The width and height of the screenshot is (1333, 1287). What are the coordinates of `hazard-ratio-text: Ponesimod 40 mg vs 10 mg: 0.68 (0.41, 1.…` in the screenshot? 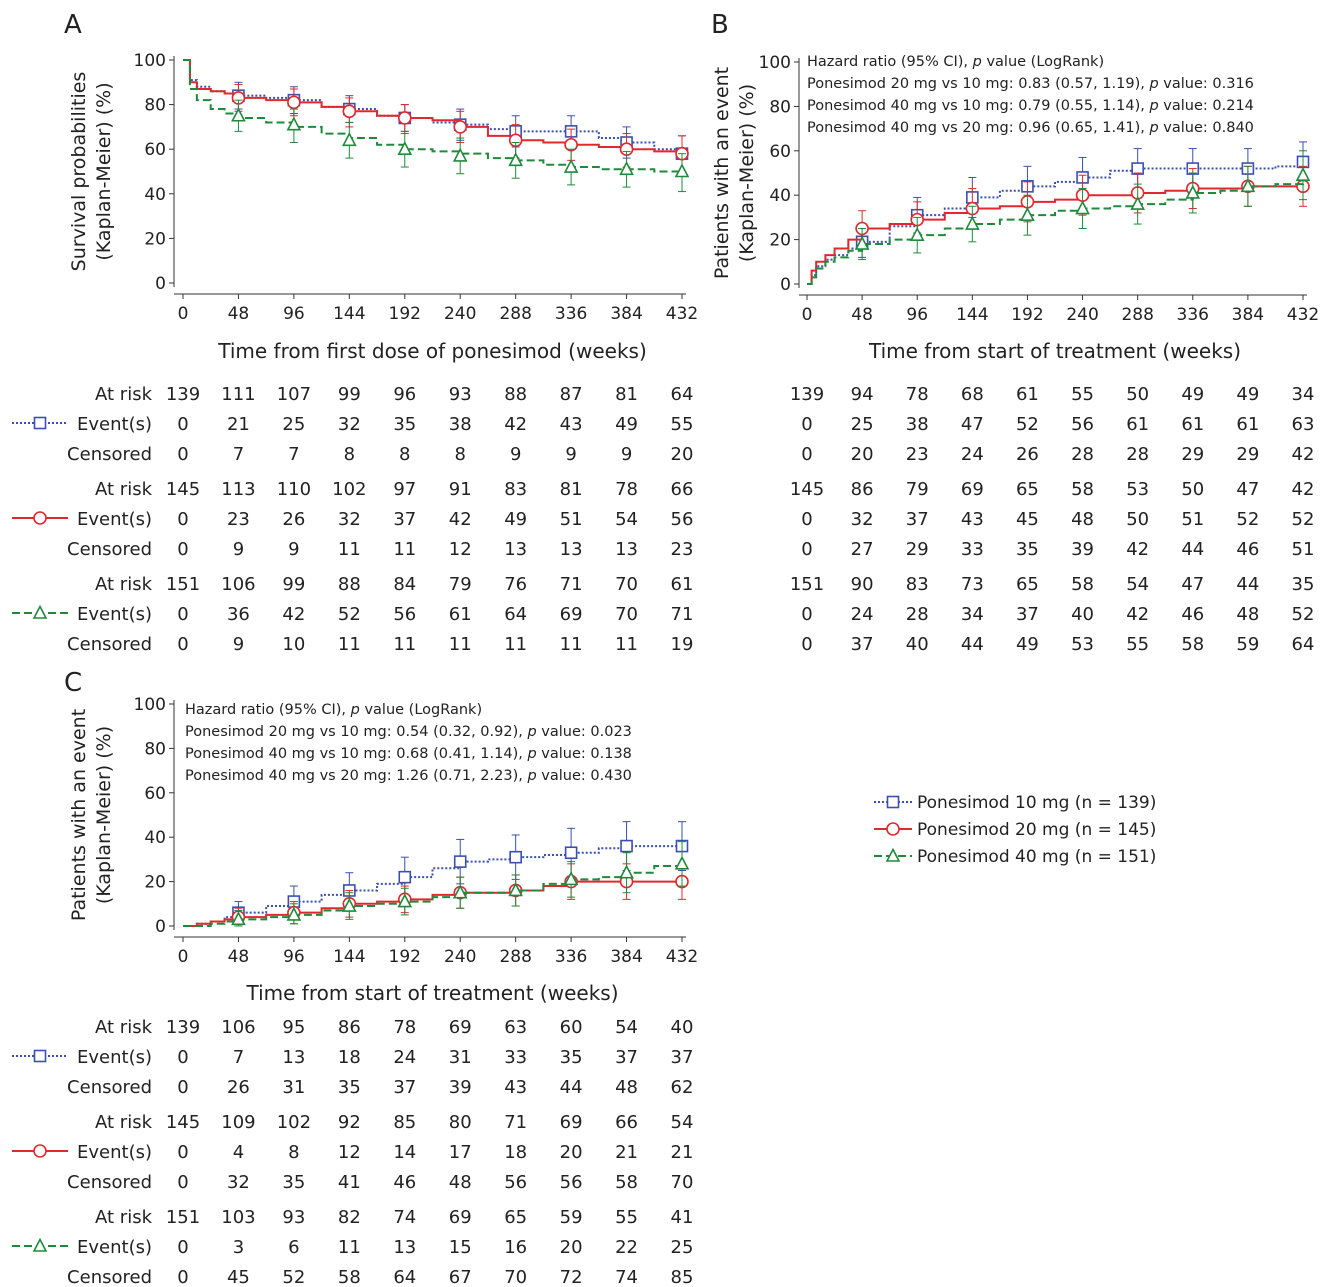 It's located at (408, 754).